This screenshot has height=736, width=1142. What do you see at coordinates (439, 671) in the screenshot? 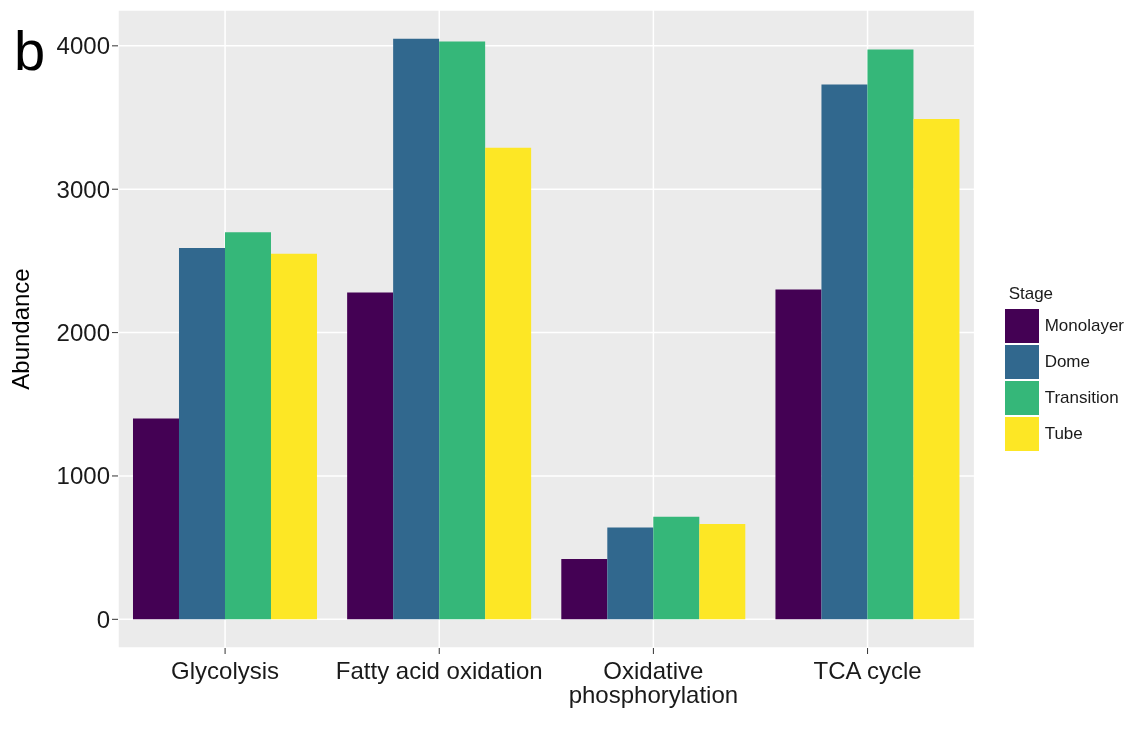
I see `x-tick-label: Fatty acid oxidation` at bounding box center [439, 671].